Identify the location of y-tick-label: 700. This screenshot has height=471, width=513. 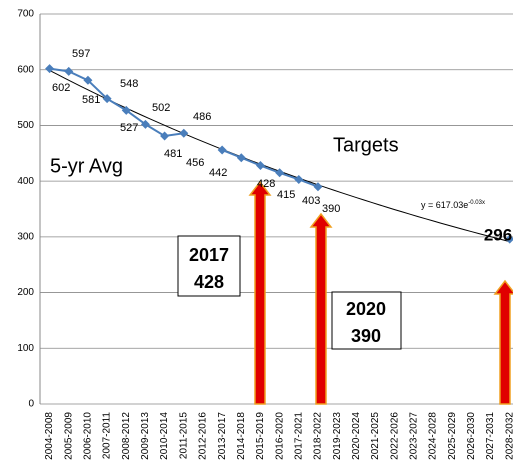
(25, 14).